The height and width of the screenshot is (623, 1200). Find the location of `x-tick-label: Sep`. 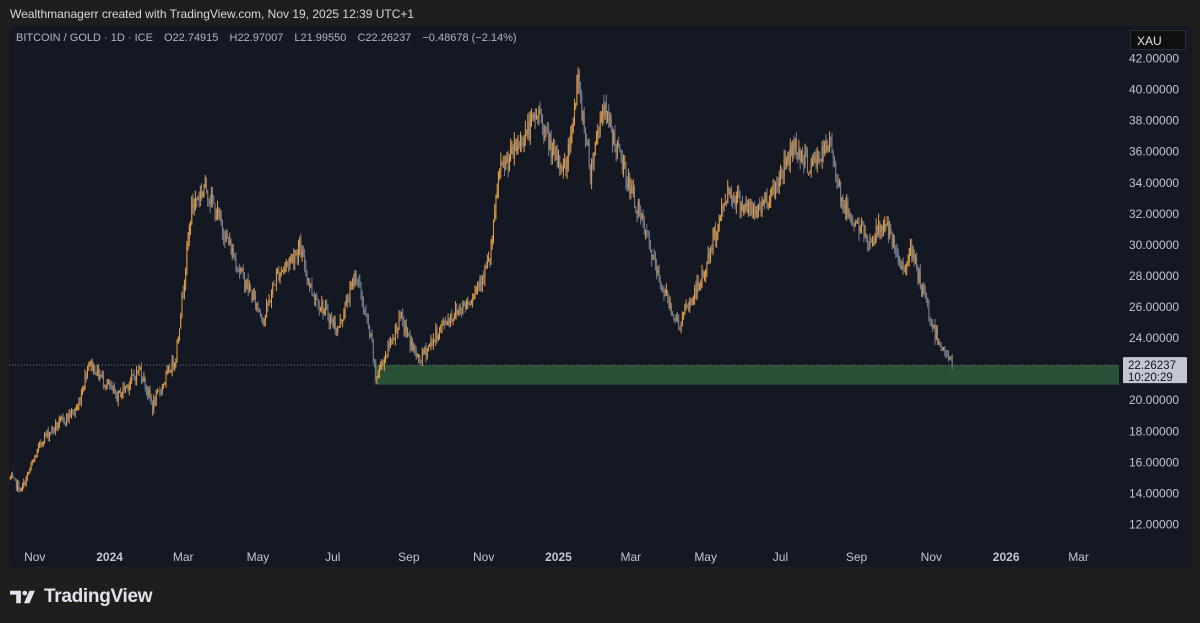

x-tick-label: Sep is located at coordinates (857, 557).